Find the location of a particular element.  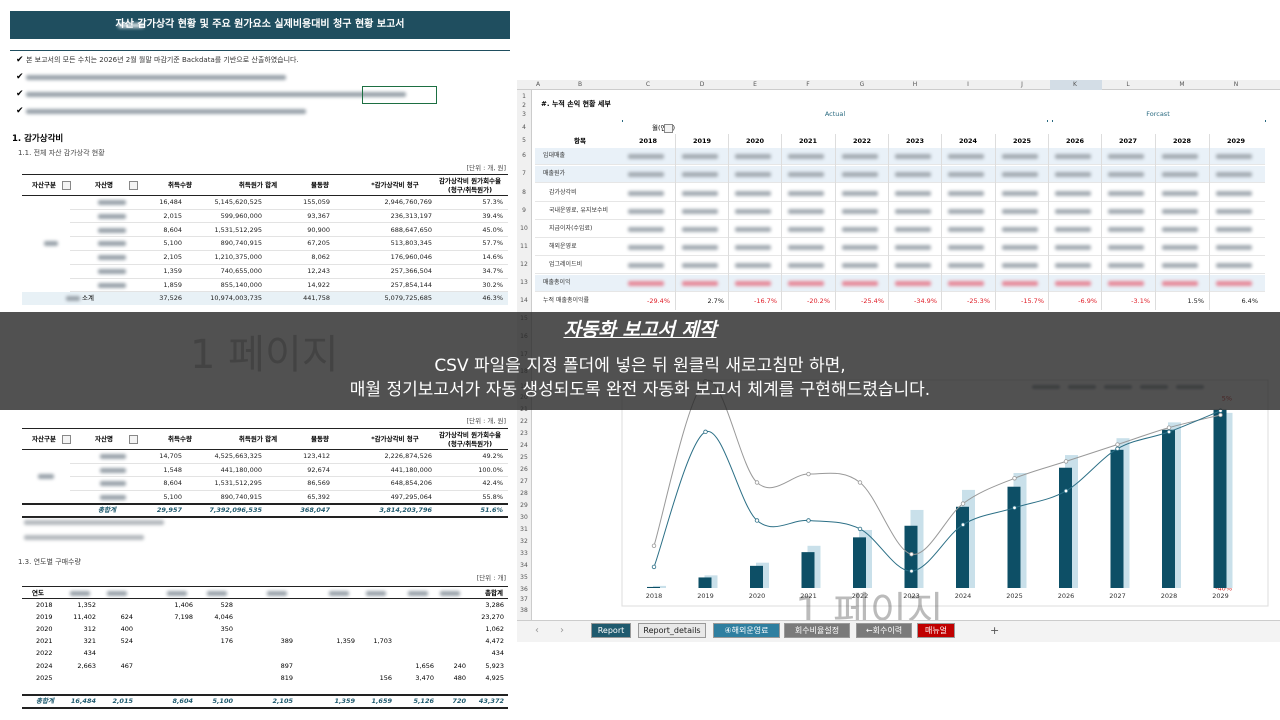

table-cell: 소계 is located at coordinates (88, 298).